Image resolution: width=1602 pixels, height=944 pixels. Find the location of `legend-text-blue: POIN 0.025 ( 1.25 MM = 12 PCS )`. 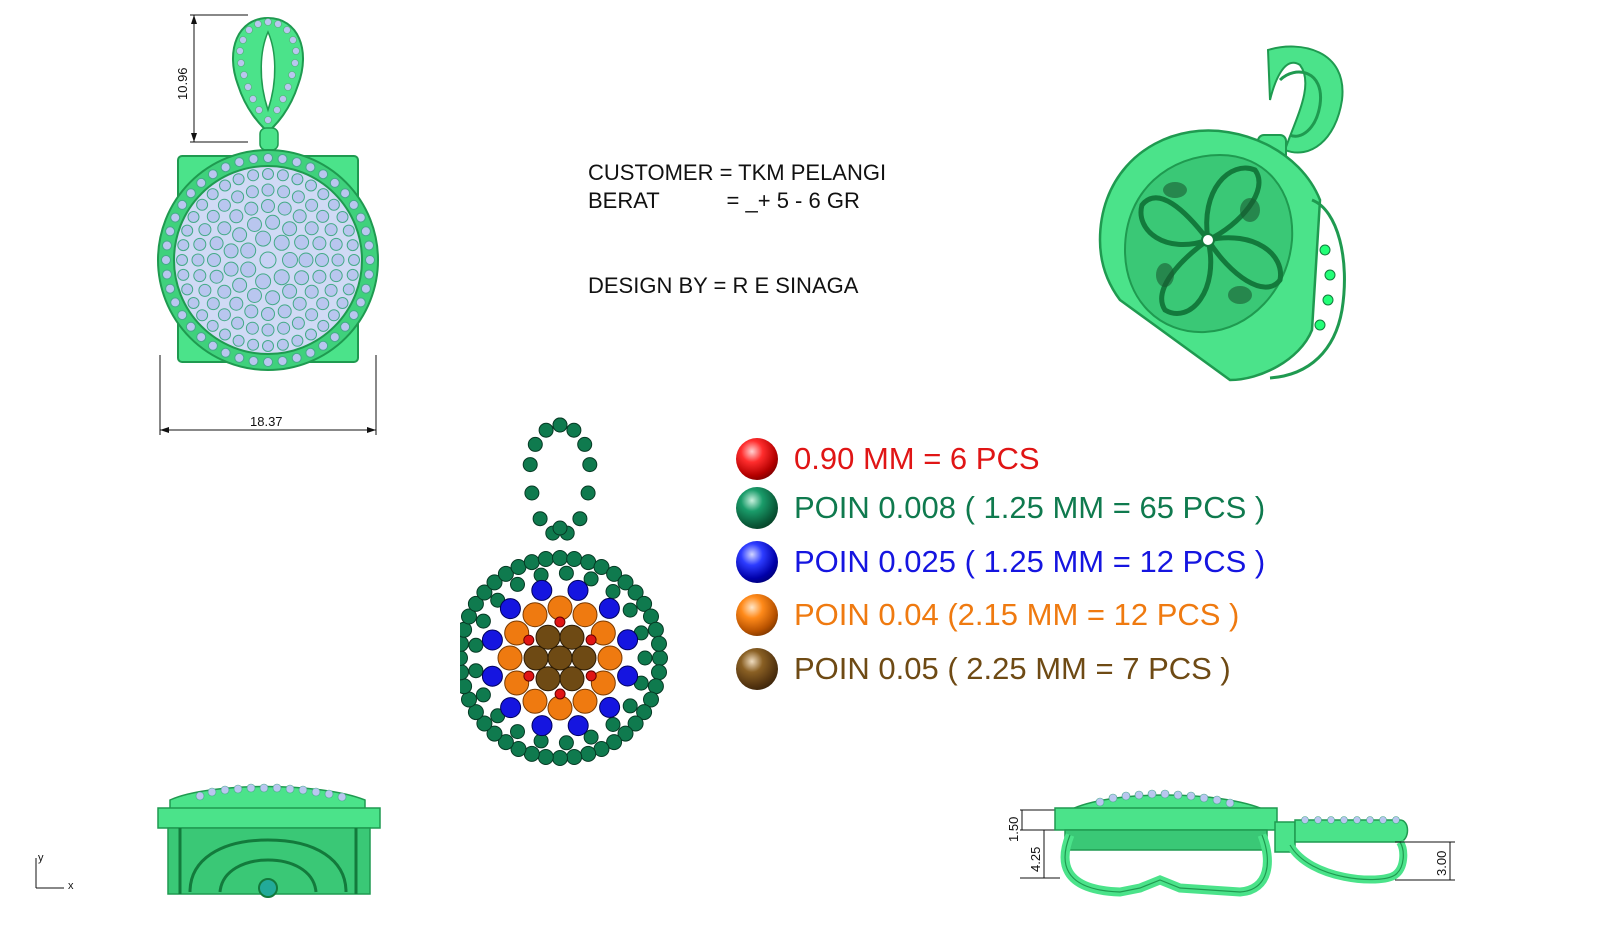

legend-text-blue: POIN 0.025 ( 1.25 MM = 12 PCS ) is located at coordinates (1030, 561).